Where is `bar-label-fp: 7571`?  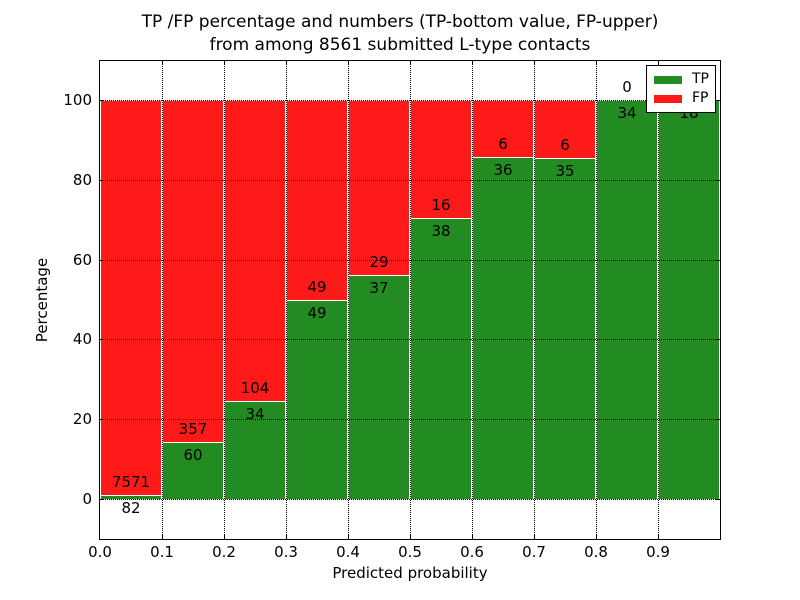
bar-label-fp: 7571 is located at coordinates (131, 481).